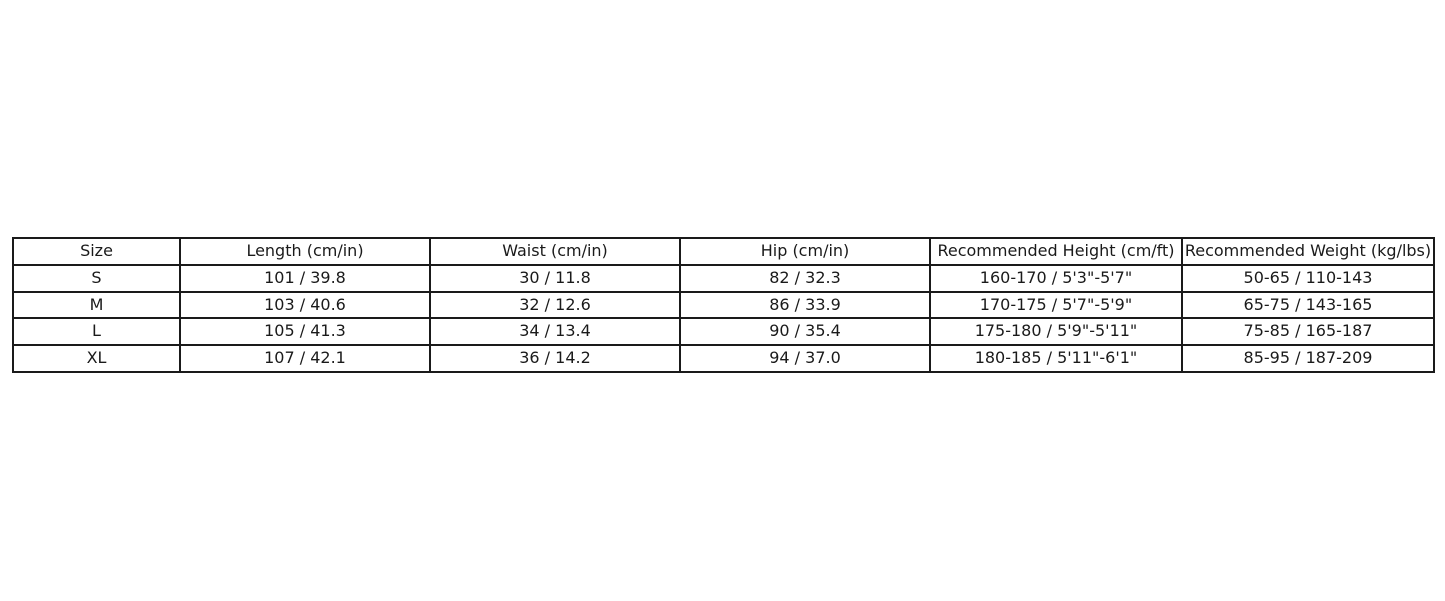 The height and width of the screenshot is (601, 1445). What do you see at coordinates (96, 305) in the screenshot?
I see `cell-size: M` at bounding box center [96, 305].